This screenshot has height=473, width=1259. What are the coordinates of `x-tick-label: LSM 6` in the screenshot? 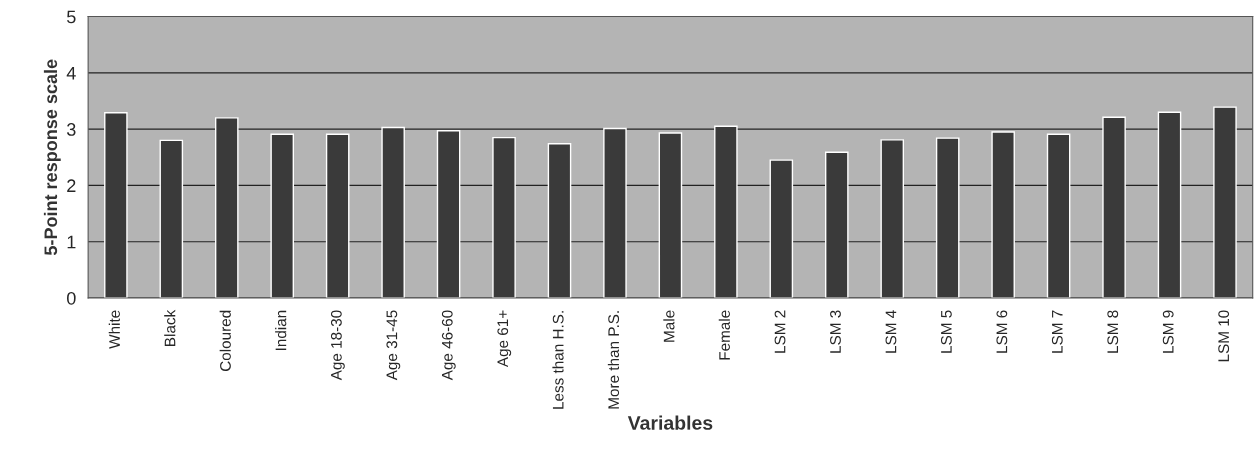 It's located at (1002, 331).